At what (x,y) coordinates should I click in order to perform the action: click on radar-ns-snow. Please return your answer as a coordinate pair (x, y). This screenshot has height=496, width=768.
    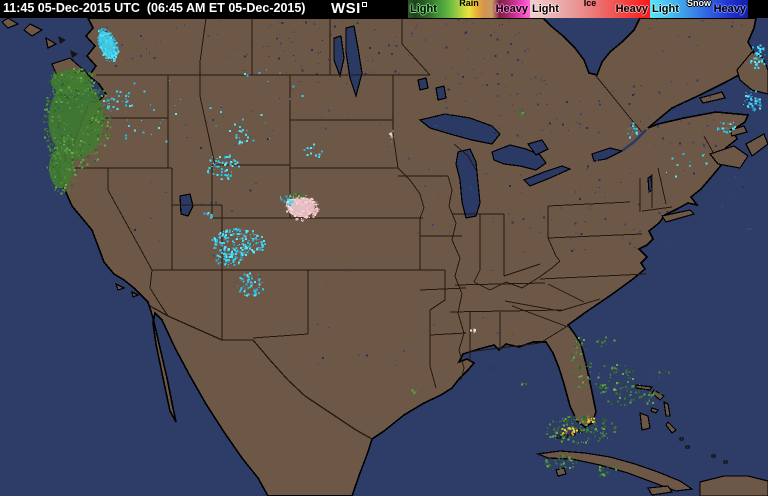
    Looking at the image, I should click on (727, 127).